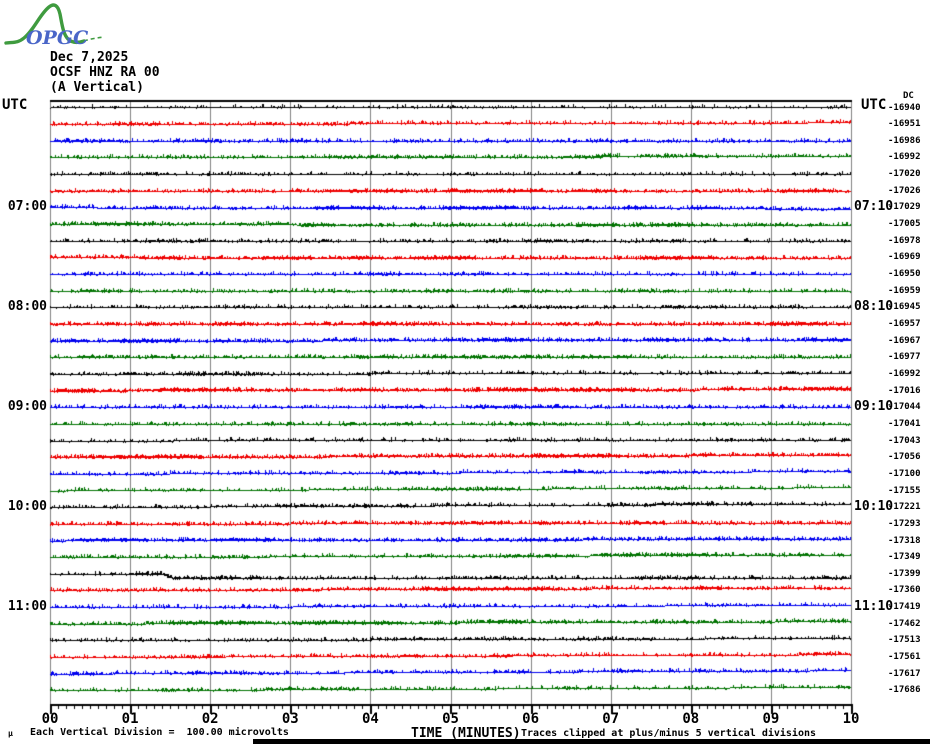 Image resolution: width=930 pixels, height=744 pixels. I want to click on header-block: Dec 7,2025 OCSF HNZ RA 00 (A Vertical), so click(105, 72).